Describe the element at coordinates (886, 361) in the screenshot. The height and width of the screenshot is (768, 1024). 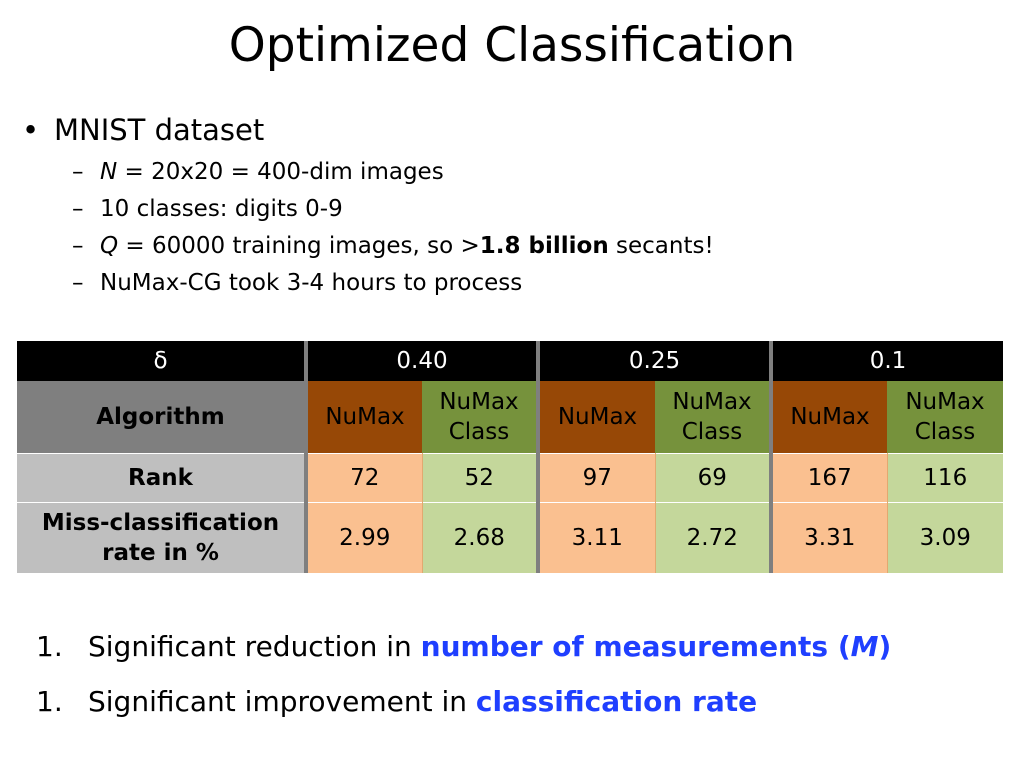
I see `delta-header-cell: 0.1` at that location.